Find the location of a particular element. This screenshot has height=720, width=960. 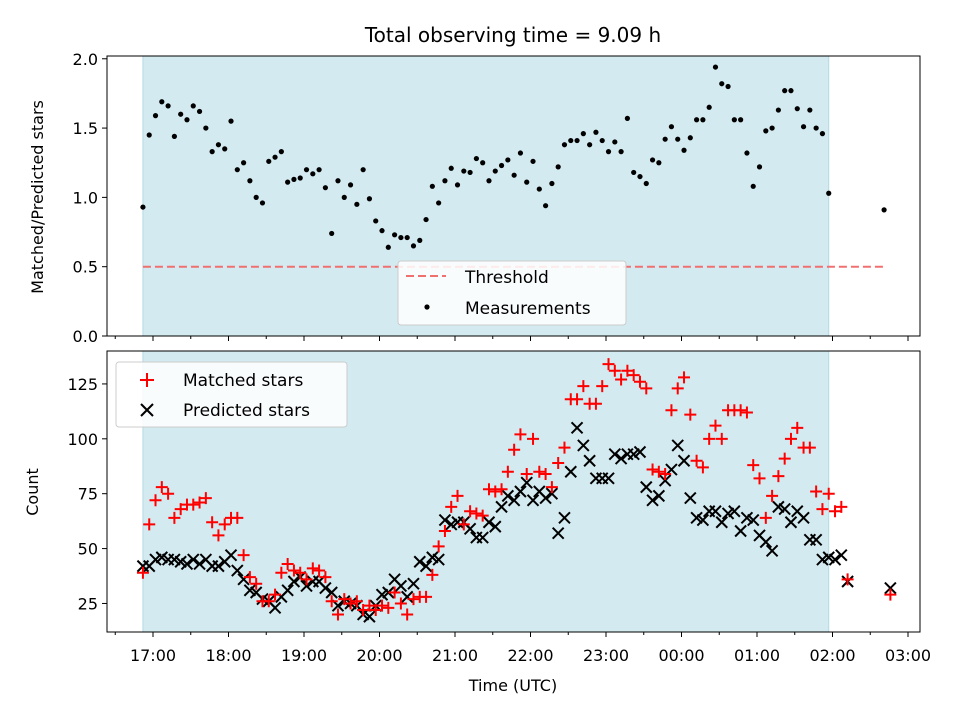

x-tick-label: 17:00 is located at coordinates (153, 655).